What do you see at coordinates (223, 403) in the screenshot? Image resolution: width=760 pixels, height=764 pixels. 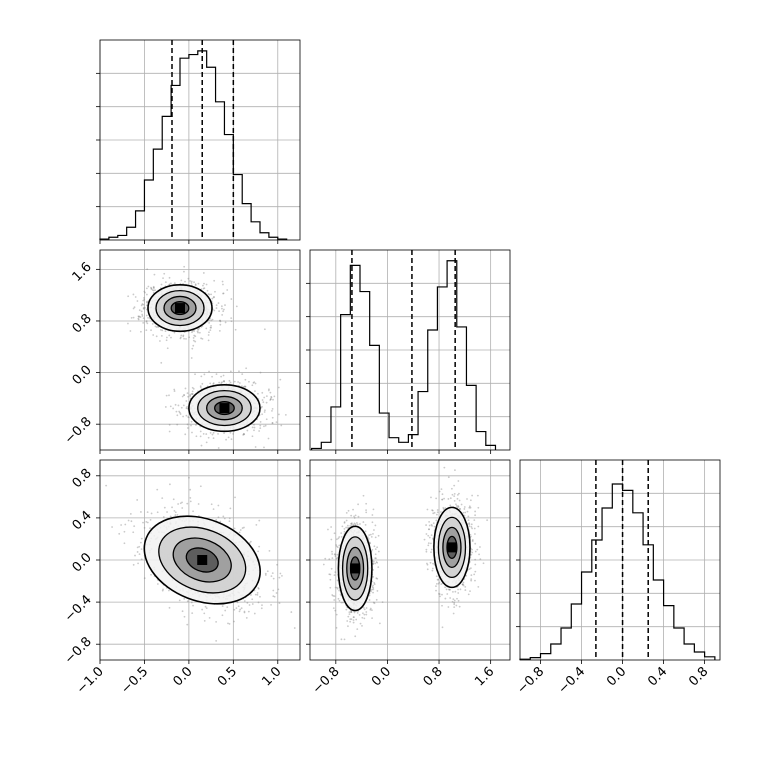 I see `density-cluster` at bounding box center [223, 403].